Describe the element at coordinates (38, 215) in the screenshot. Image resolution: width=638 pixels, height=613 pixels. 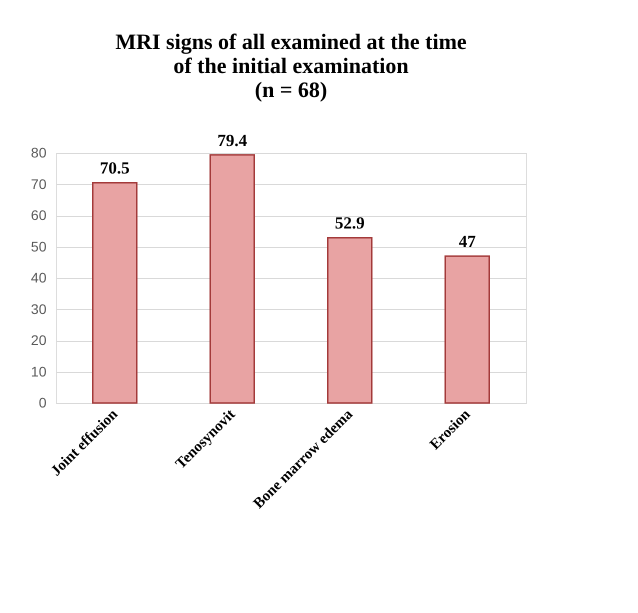
I see `y-tick-label: 60` at that location.